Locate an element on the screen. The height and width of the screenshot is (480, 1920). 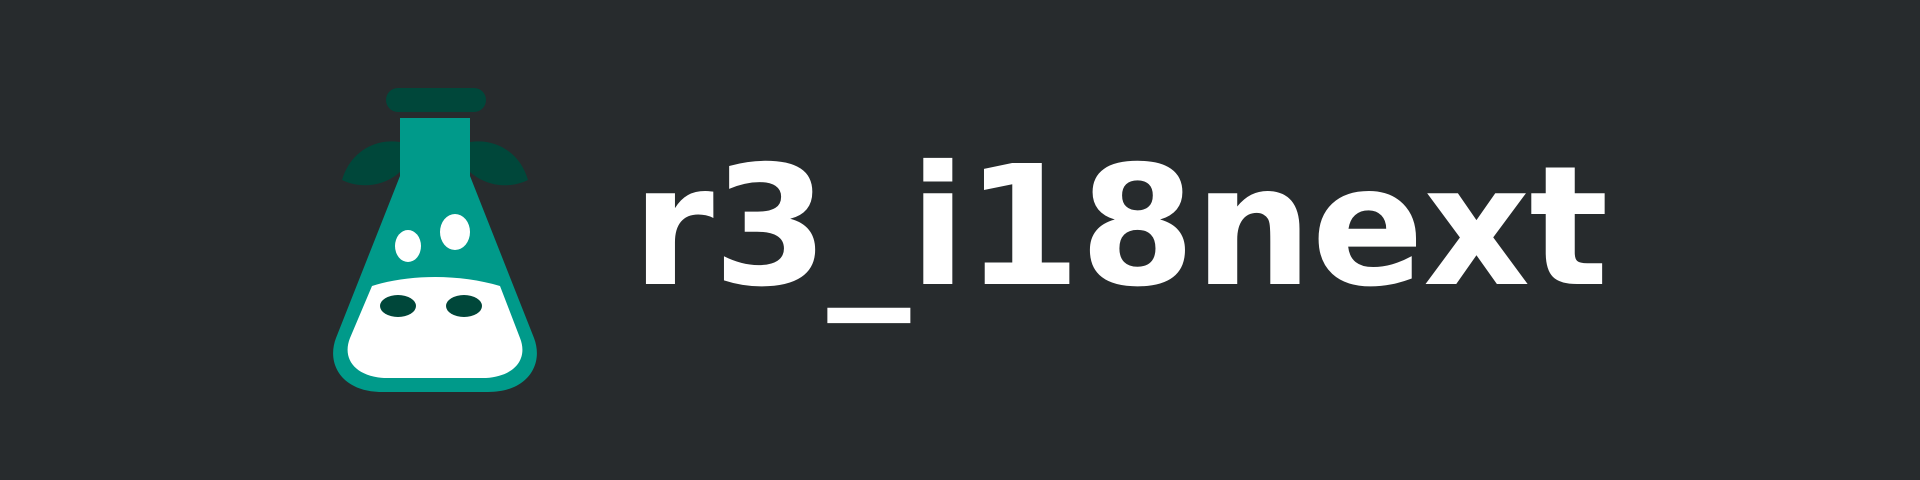
cow-muzzle is located at coordinates (435, 327).